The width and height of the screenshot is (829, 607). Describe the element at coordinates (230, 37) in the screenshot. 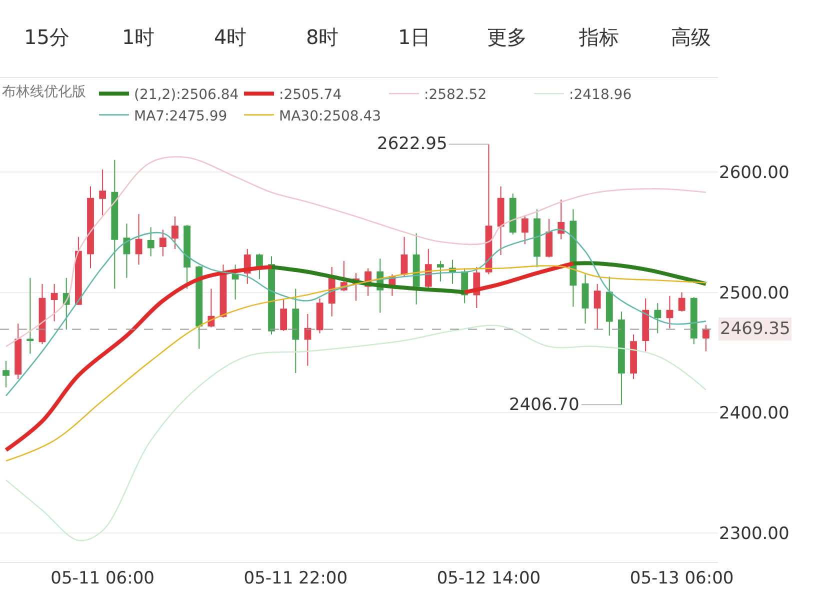

I see `text: 4时` at that location.